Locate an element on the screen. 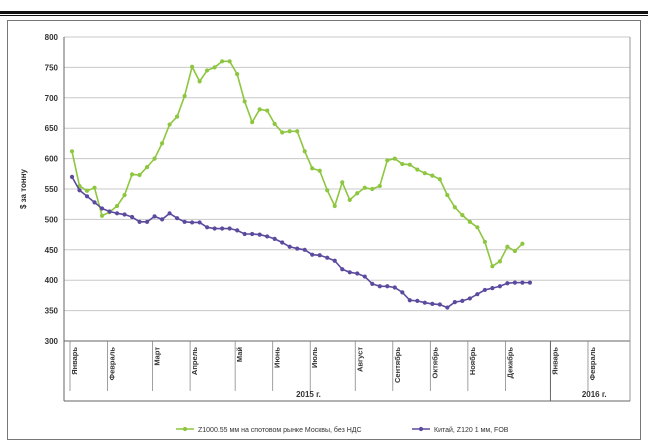 The width and height of the screenshot is (648, 445). x-month-label: Октябрь is located at coordinates (434, 363).